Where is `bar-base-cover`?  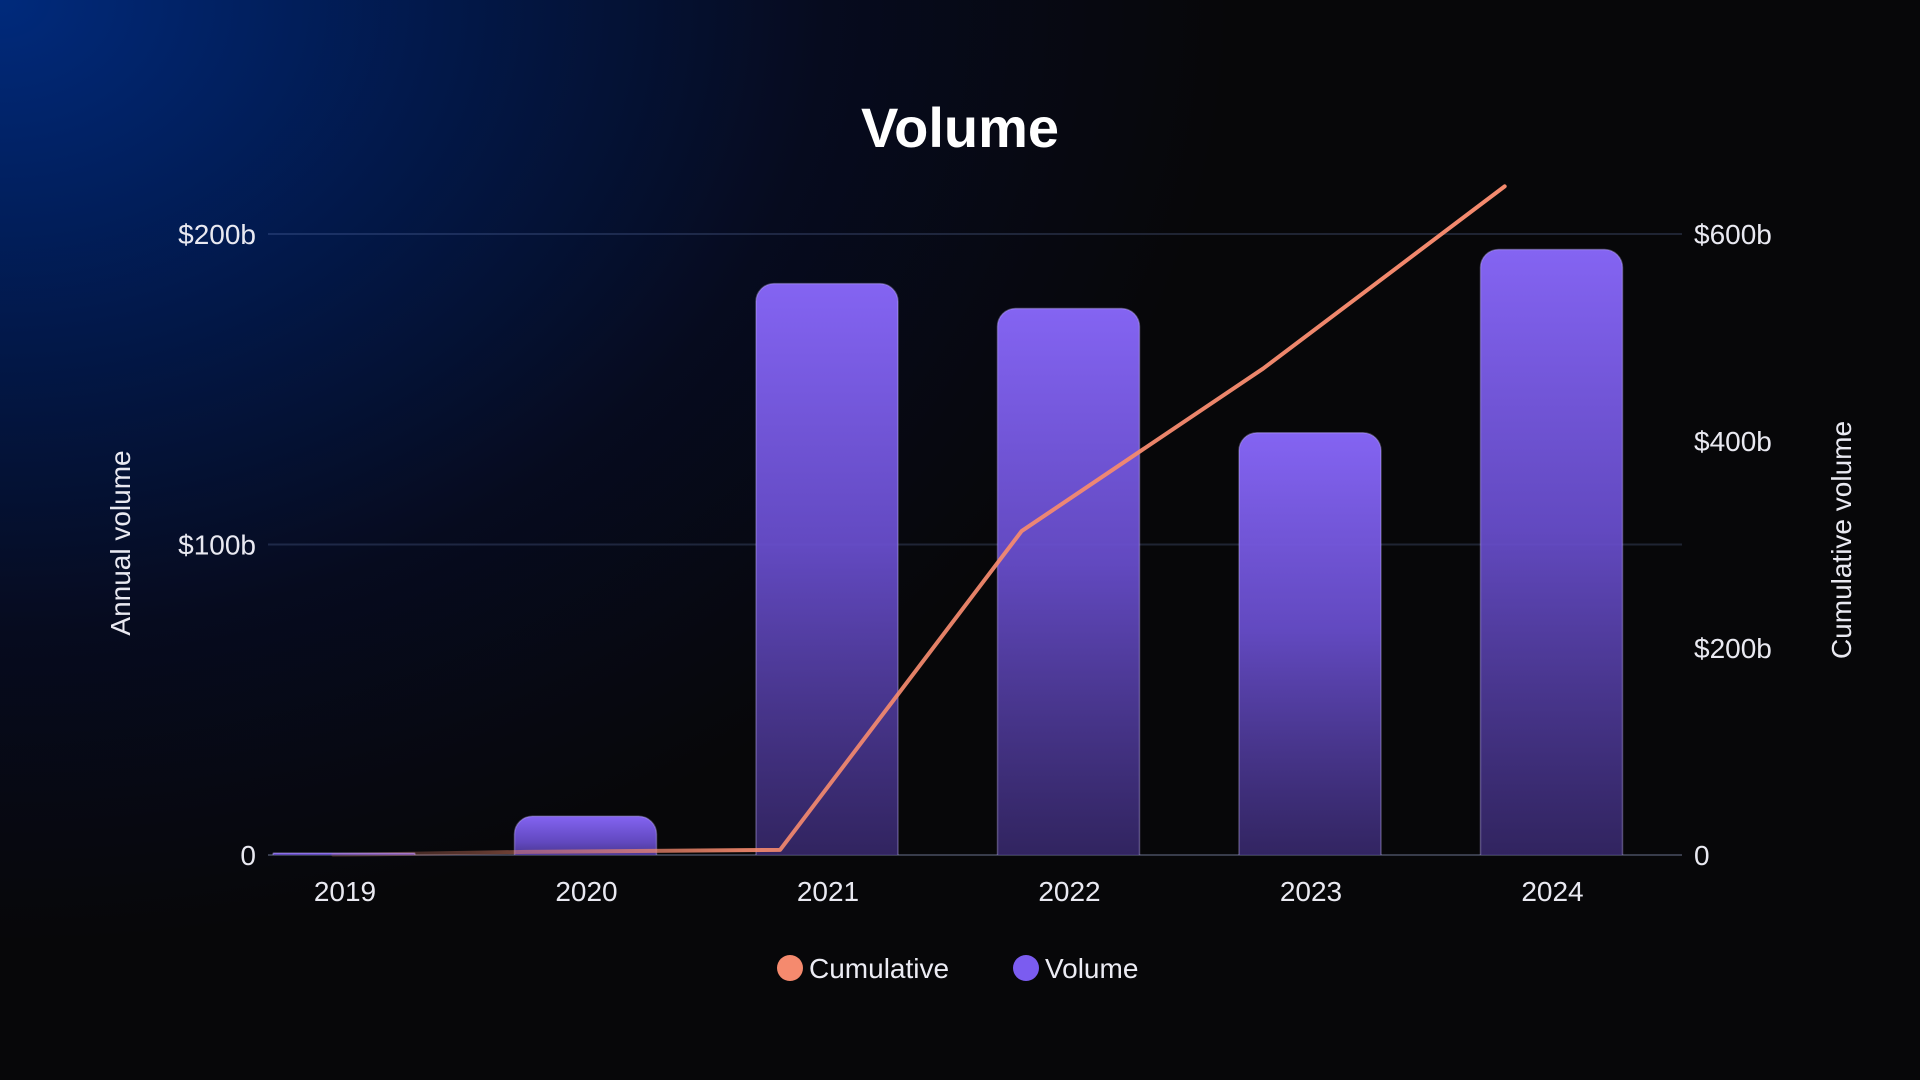 bar-base-cover is located at coordinates (987, 876).